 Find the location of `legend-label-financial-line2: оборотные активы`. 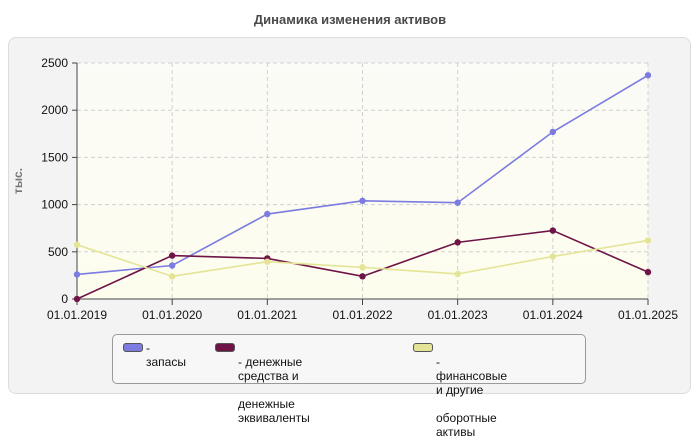

legend-label-financial-line2: оборотные активы is located at coordinates (466, 425).